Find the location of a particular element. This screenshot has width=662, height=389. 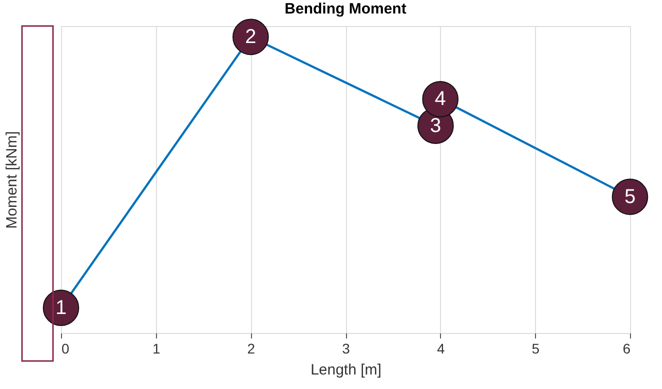

chart-title: Bending Moment is located at coordinates (345, 9).